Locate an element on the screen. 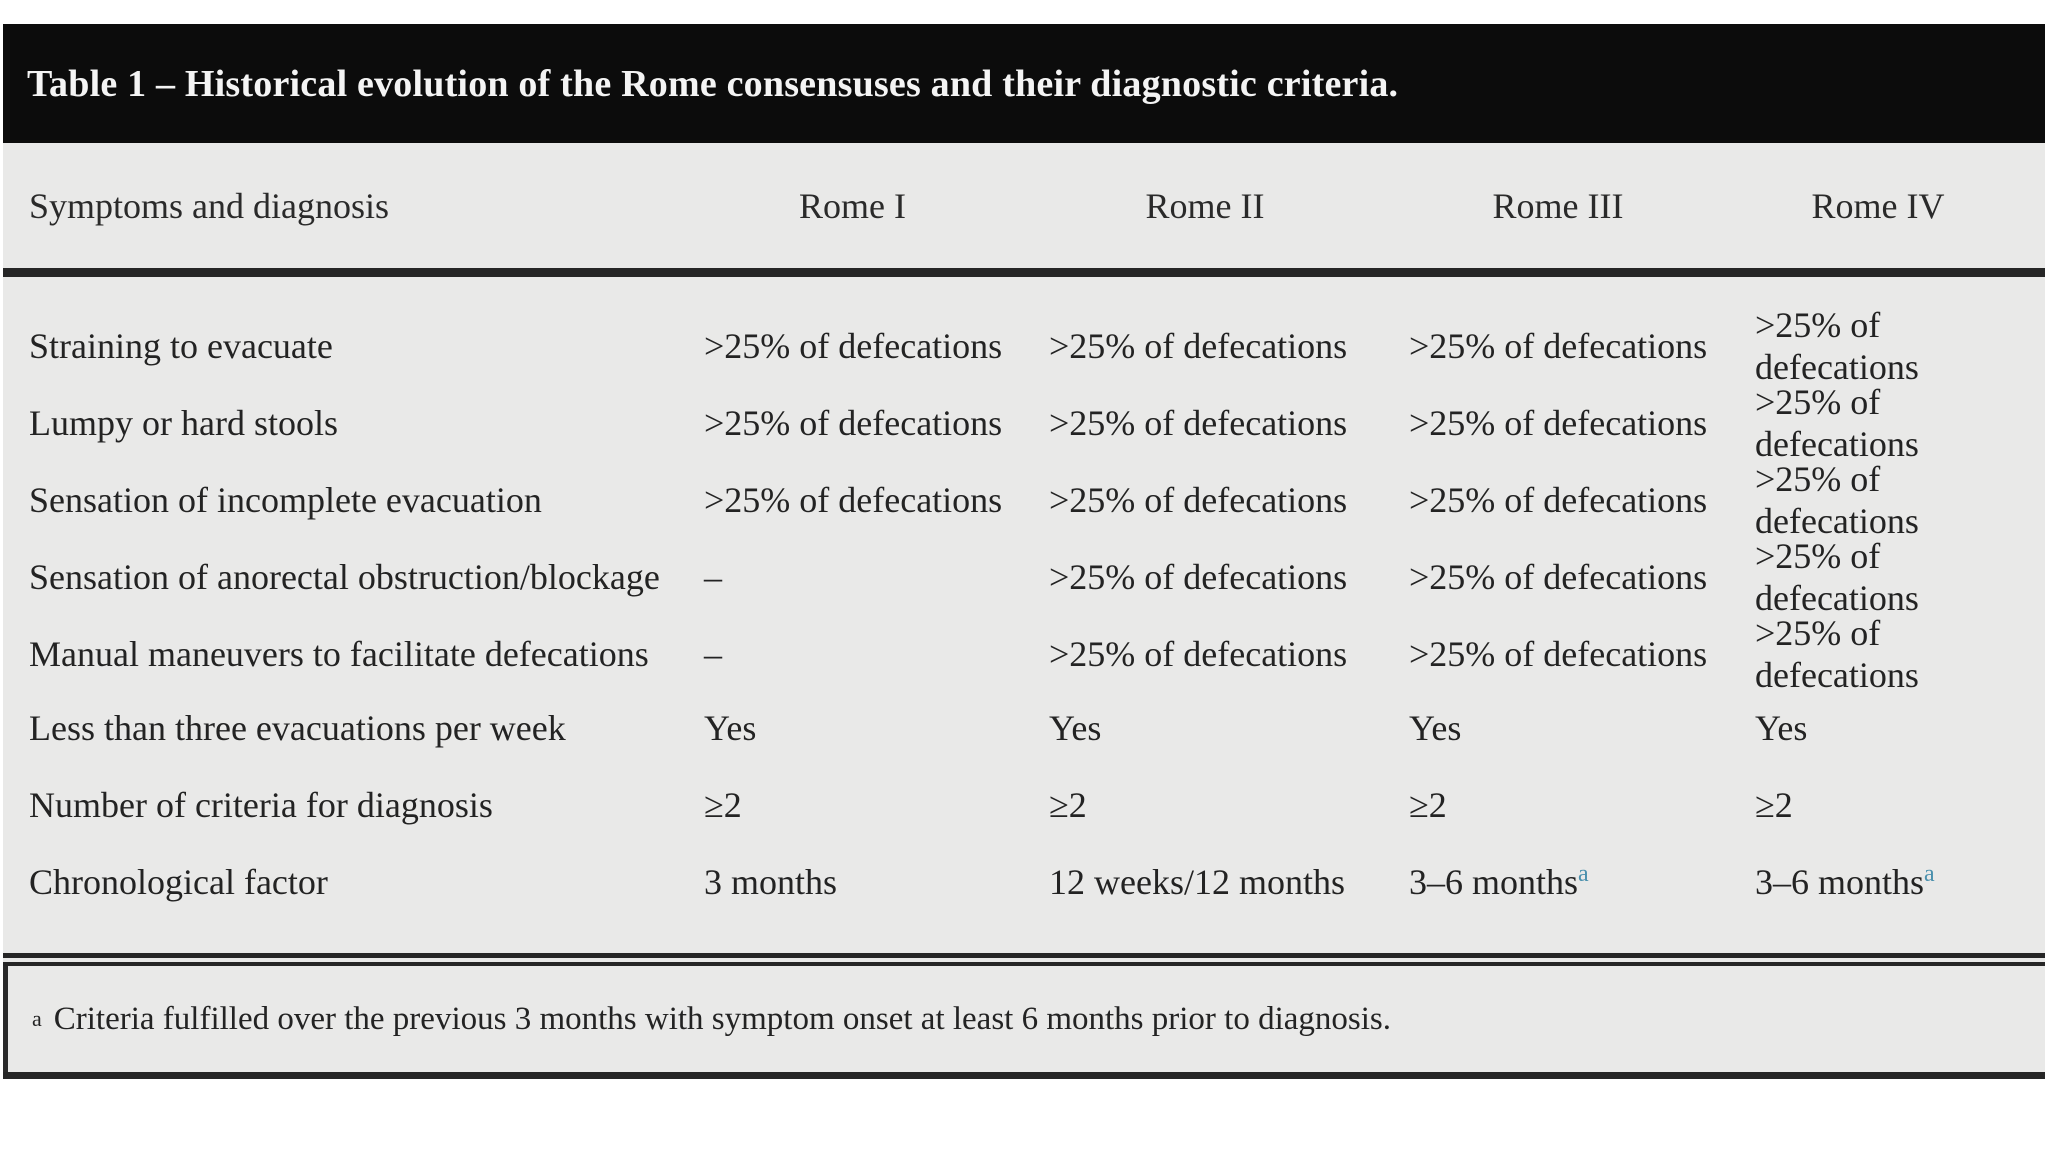 This screenshot has height=1152, width=2048. column-header-symptoms: Symptoms and diagnosis is located at coordinates (209, 205).